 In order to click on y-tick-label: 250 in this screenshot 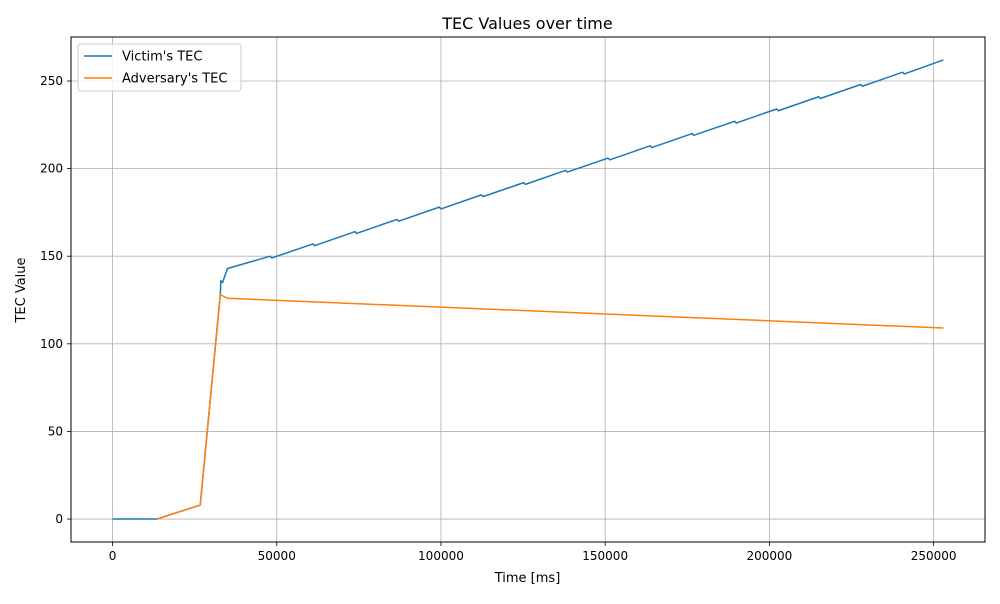, I will do `click(51, 81)`.